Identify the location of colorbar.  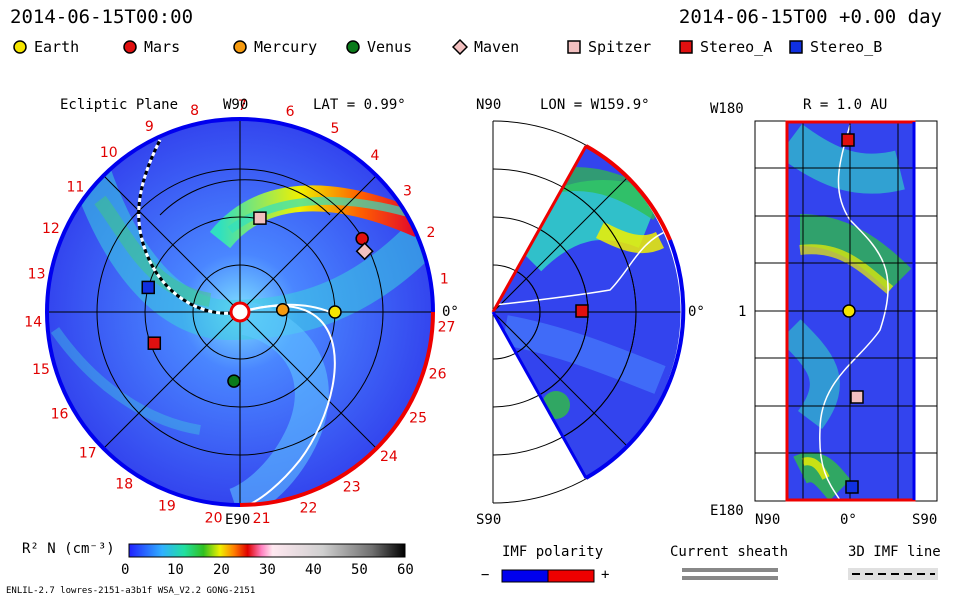
(267, 550).